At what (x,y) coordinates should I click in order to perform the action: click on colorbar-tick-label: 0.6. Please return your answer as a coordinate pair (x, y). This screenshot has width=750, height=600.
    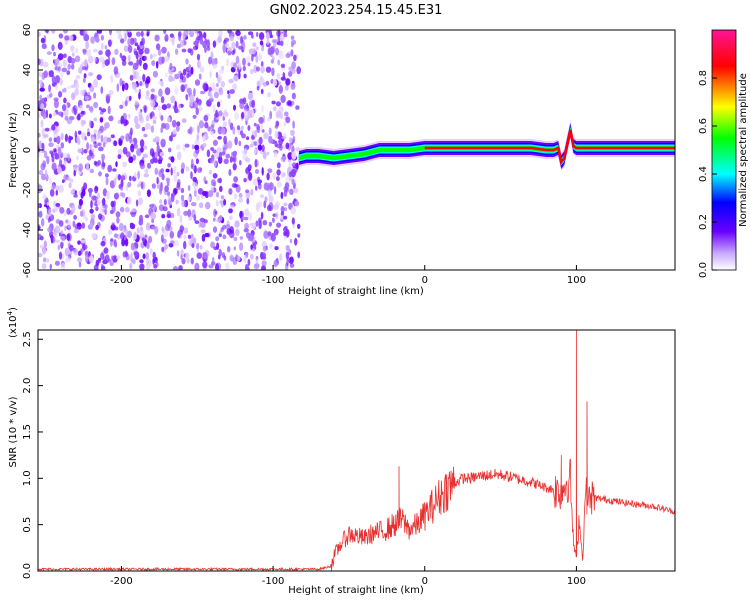
    Looking at the image, I should click on (703, 126).